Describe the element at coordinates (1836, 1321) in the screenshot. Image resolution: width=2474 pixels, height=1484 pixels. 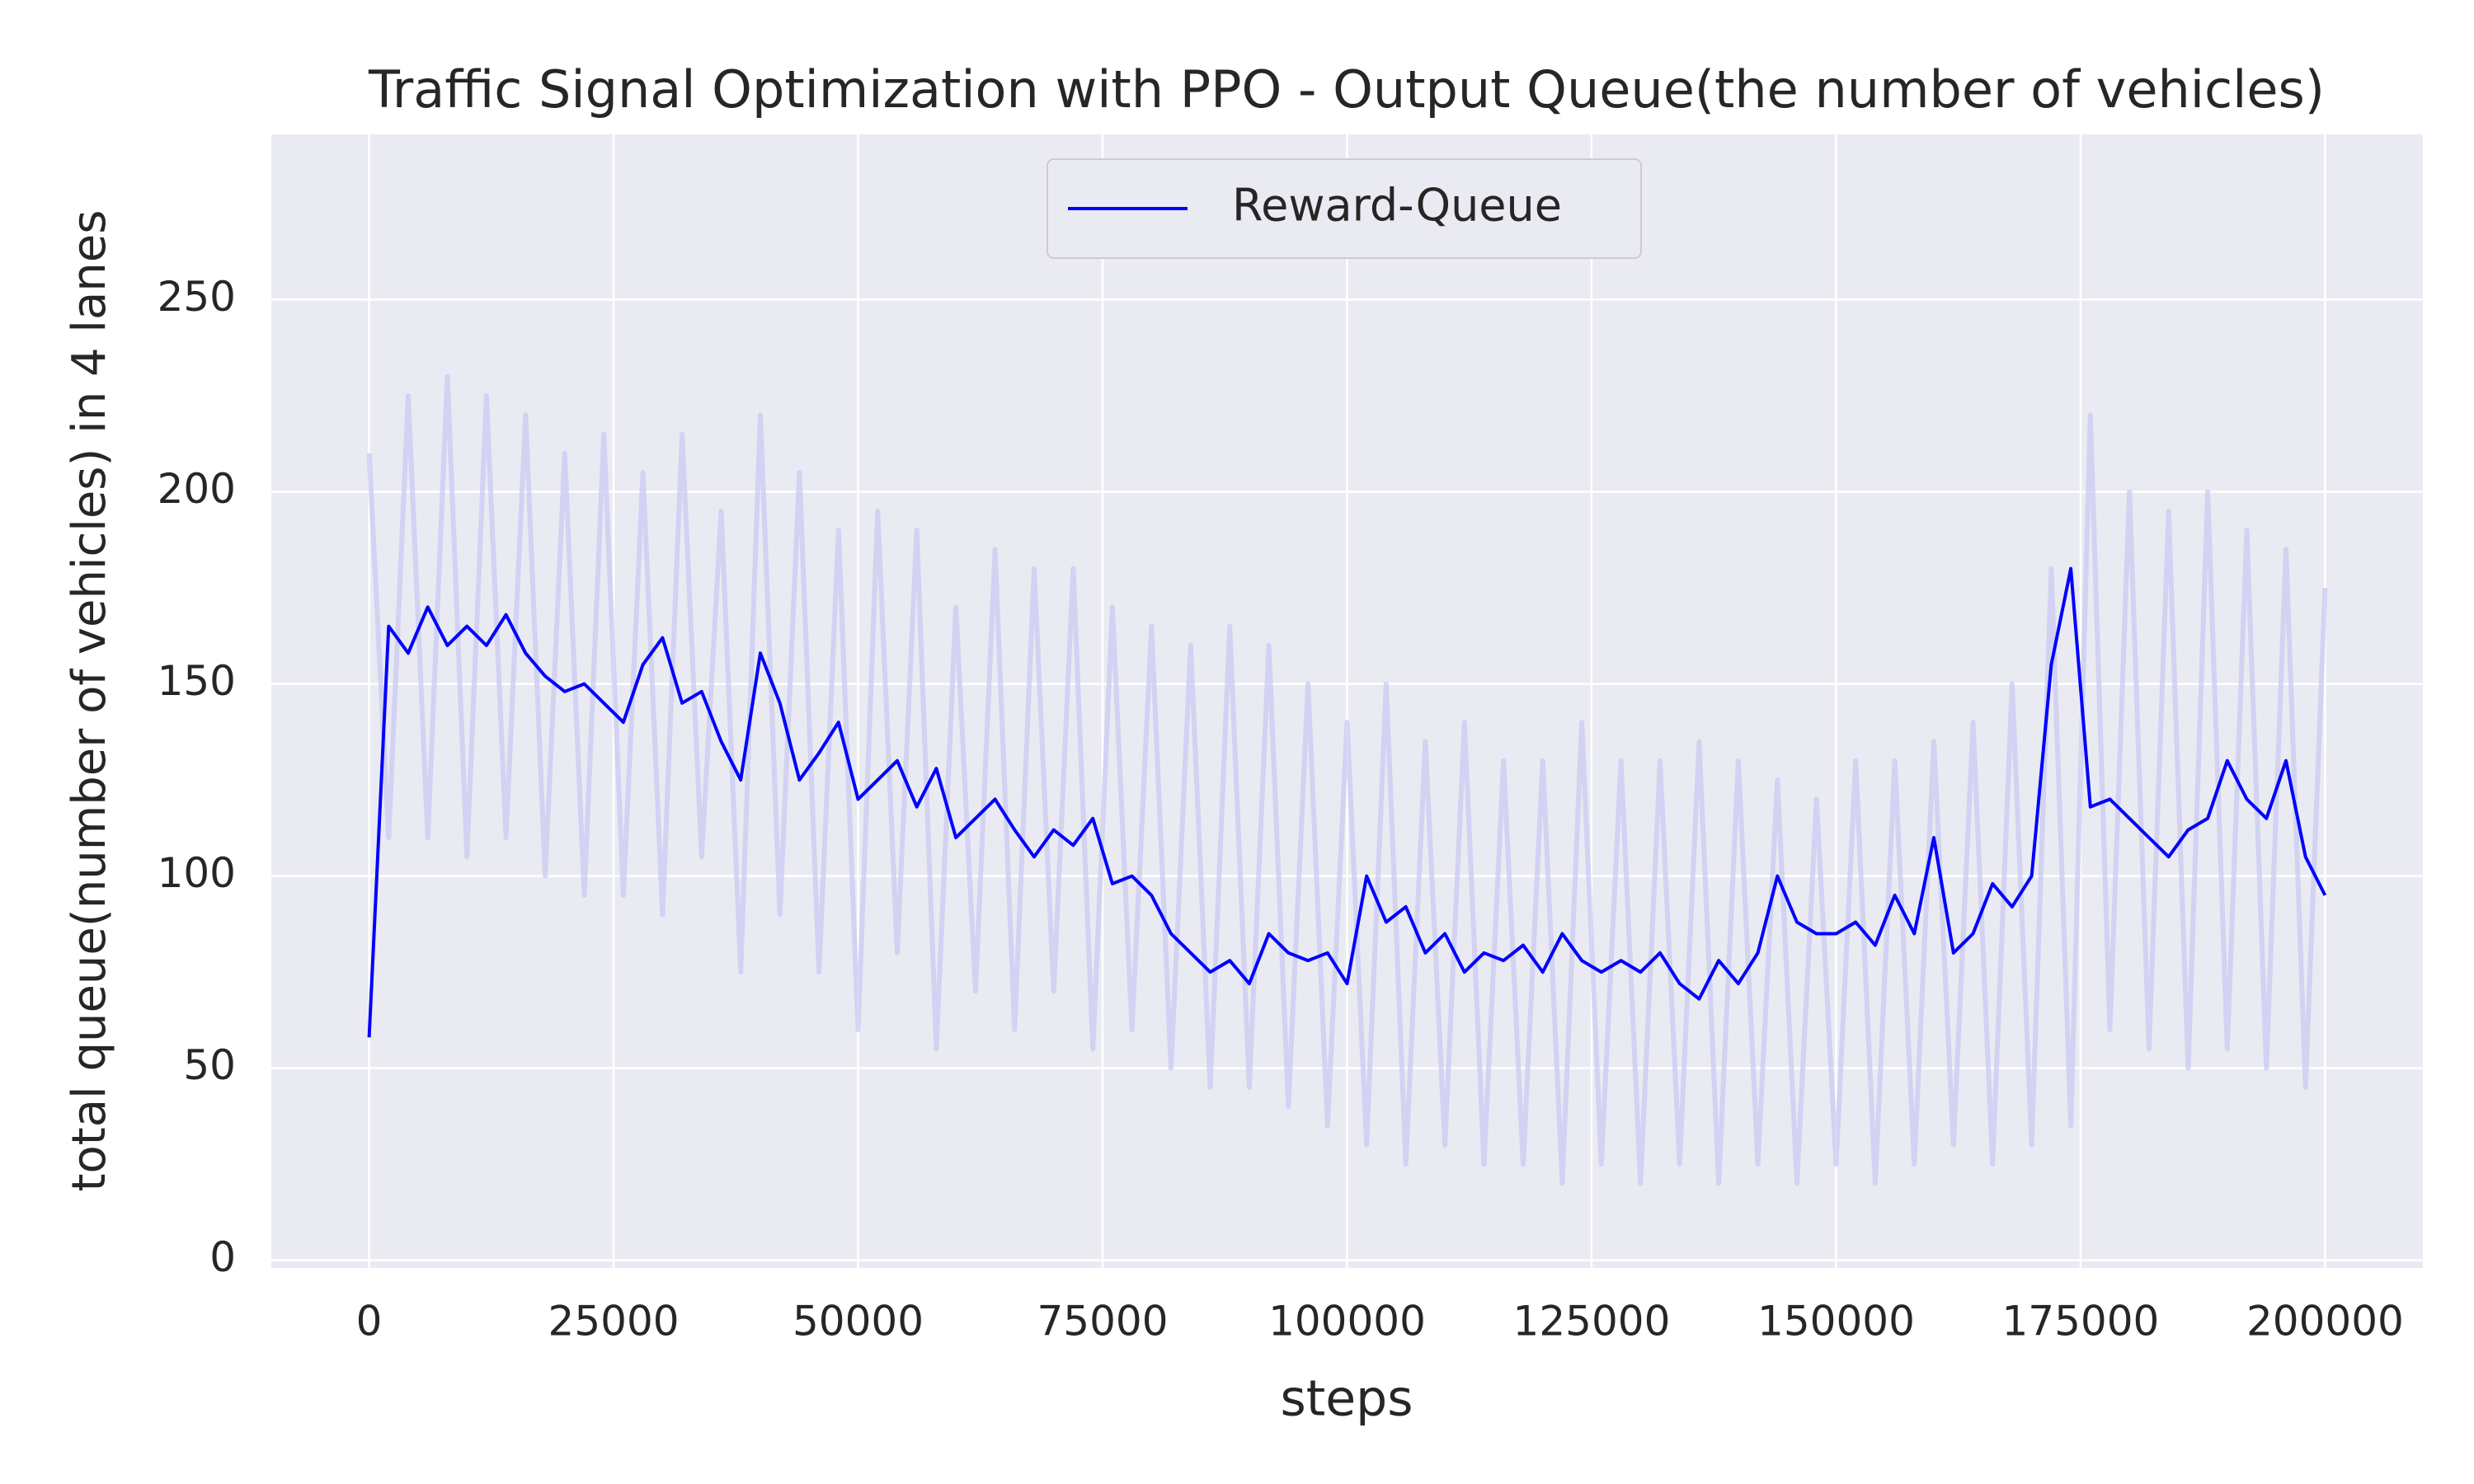
I see `x-tick-label: 150000` at that location.